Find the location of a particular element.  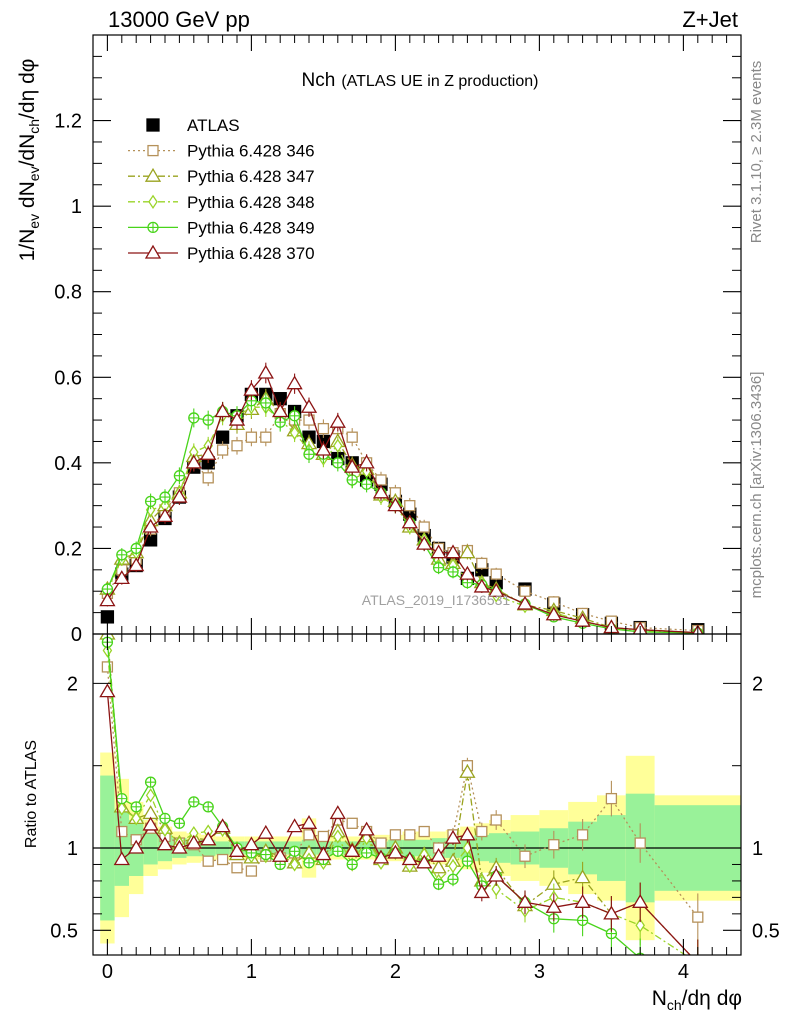

x-axis-label: Nch/dη dφ is located at coordinates (697, 1000).